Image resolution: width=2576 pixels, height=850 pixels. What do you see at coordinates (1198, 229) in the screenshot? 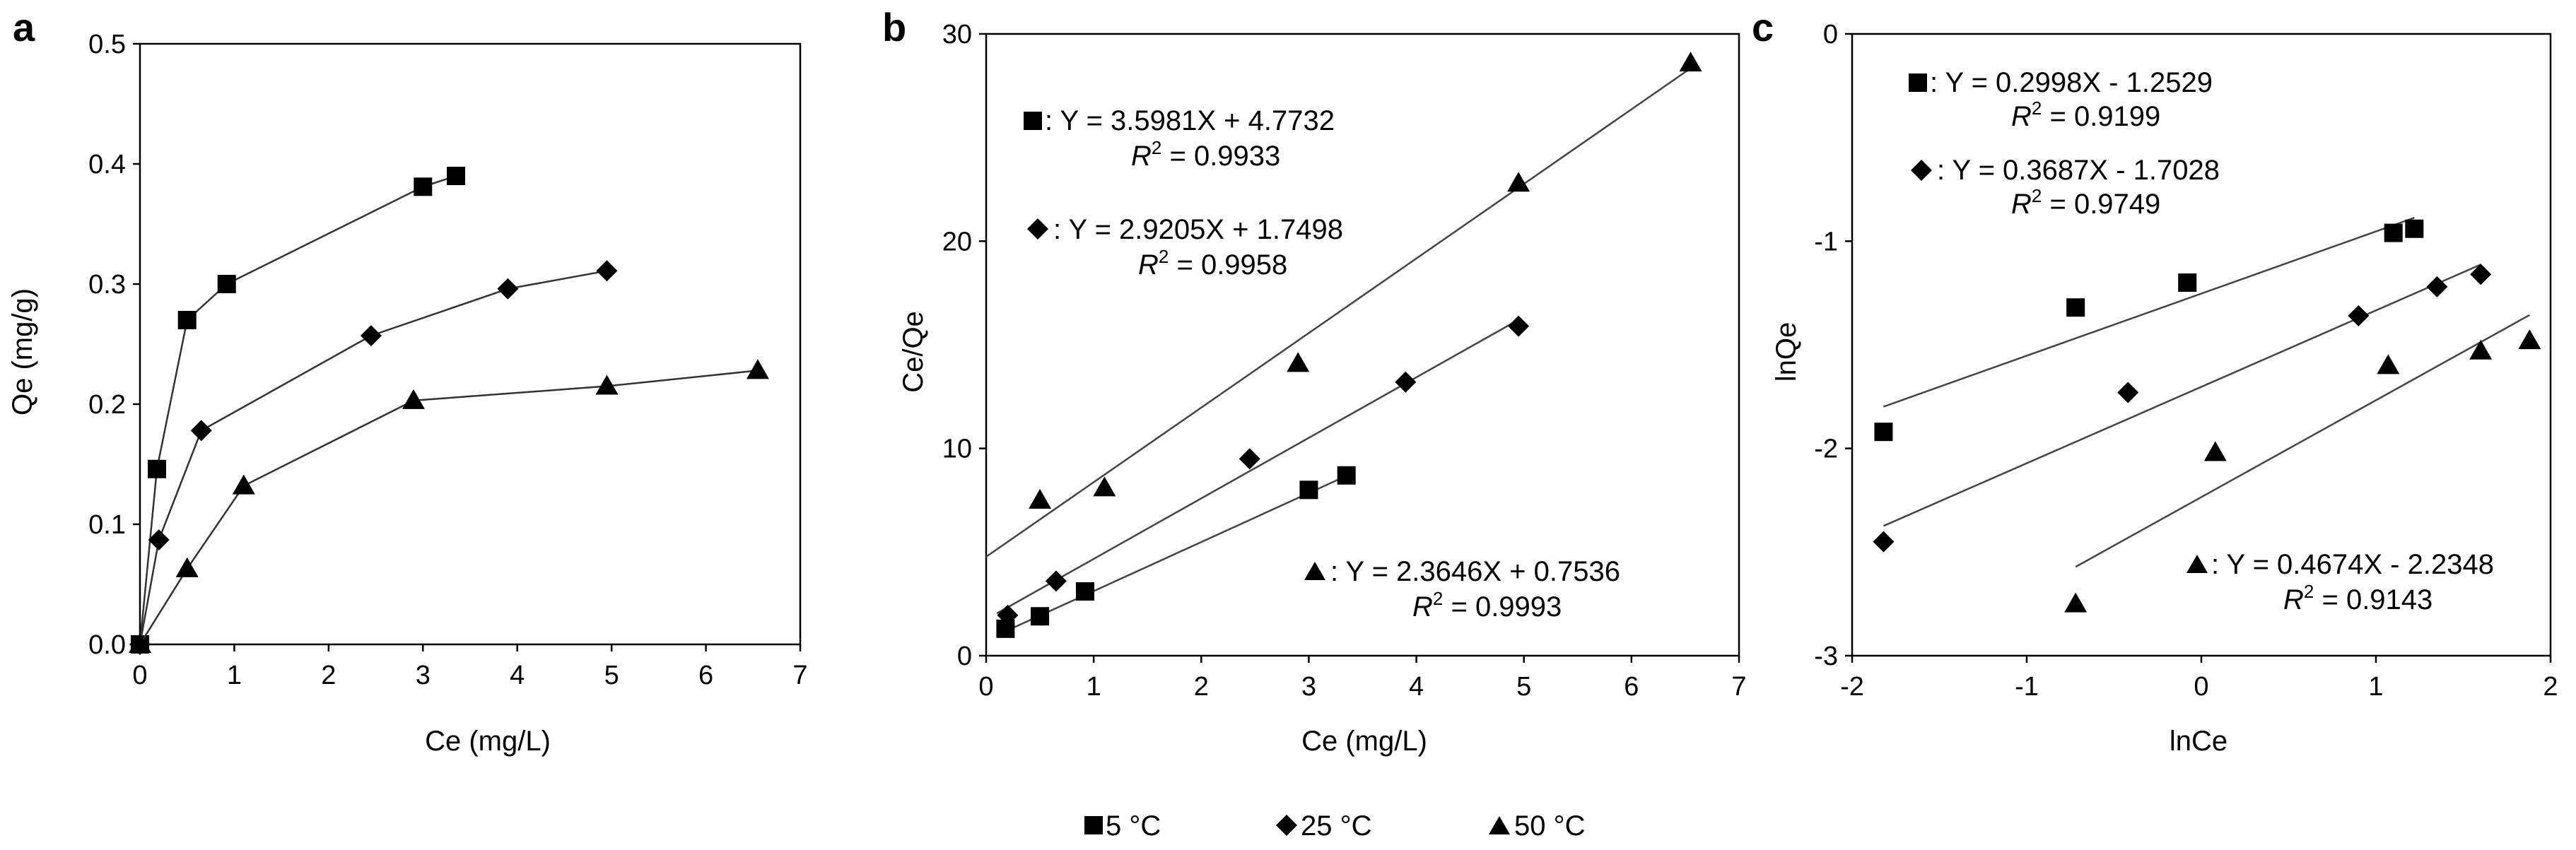
I see `equation-b-25: : Y = 2.9205X + 1.7498` at bounding box center [1198, 229].